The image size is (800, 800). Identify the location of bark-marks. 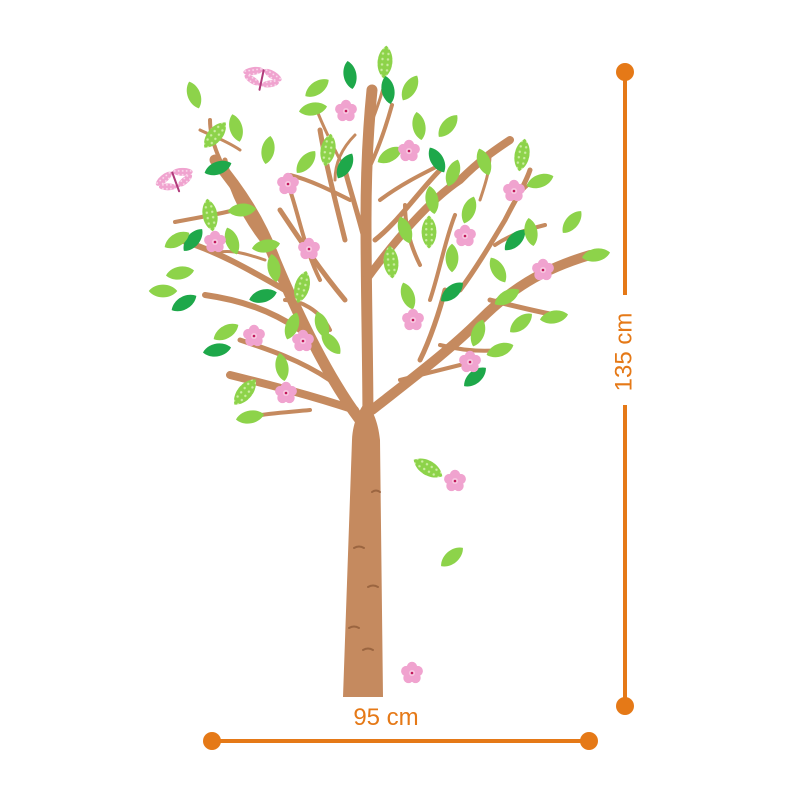
(364, 570).